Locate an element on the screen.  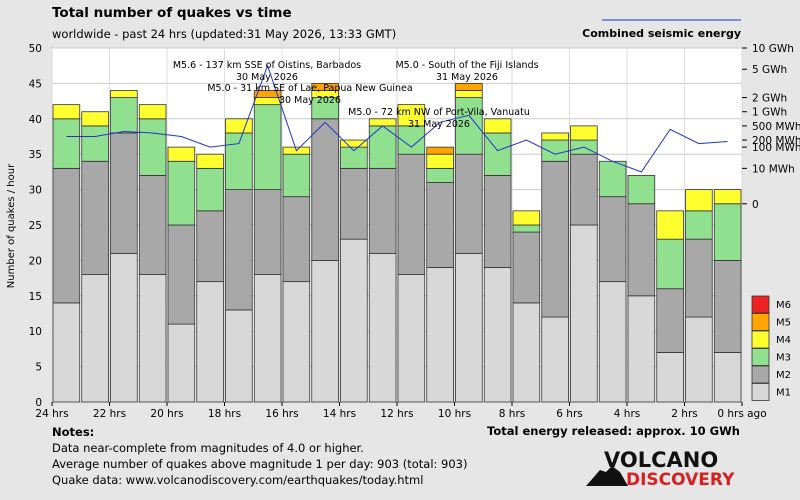
legend-swatch-m1 is located at coordinates (760, 392).